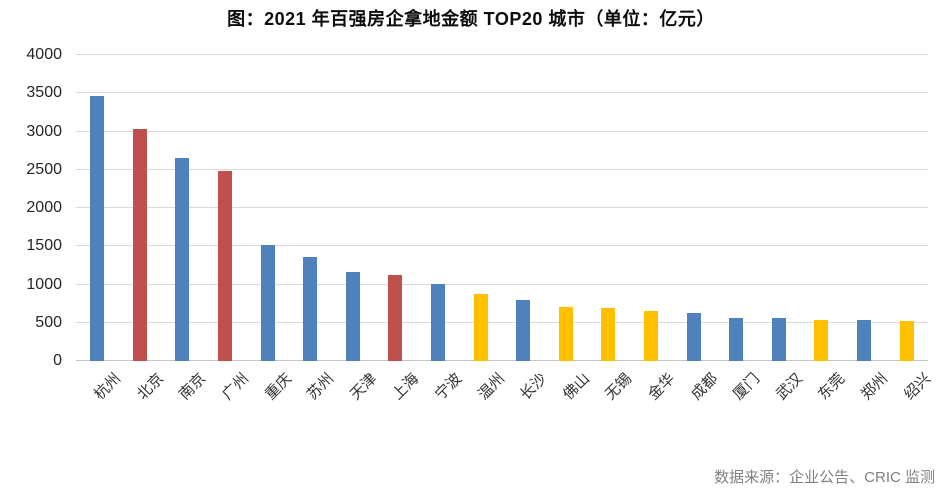 Image resolution: width=942 pixels, height=504 pixels. What do you see at coordinates (44, 284) in the screenshot?
I see `y-tick-label: 1000` at bounding box center [44, 284].